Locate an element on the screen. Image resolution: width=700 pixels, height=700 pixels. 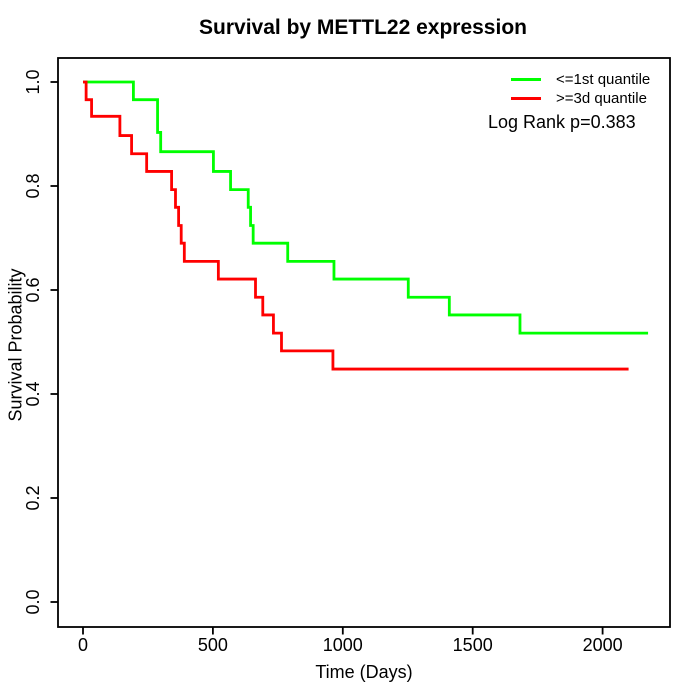
legend: <=1st quantile >=3d quantile is located at coordinates (580, 89).